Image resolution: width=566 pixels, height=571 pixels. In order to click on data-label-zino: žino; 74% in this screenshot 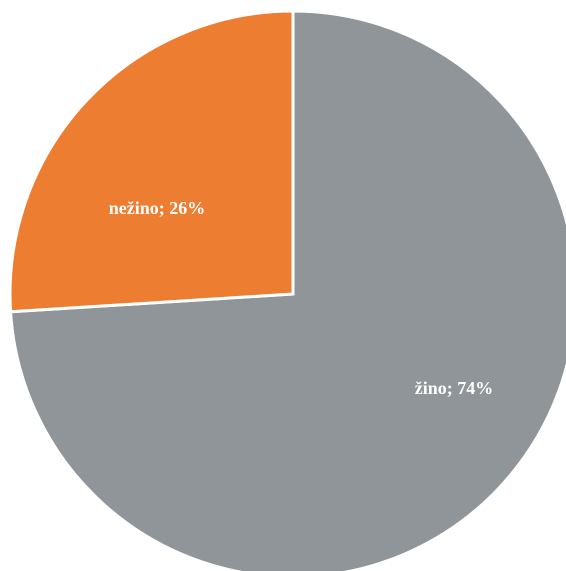, I will do `click(454, 388)`.